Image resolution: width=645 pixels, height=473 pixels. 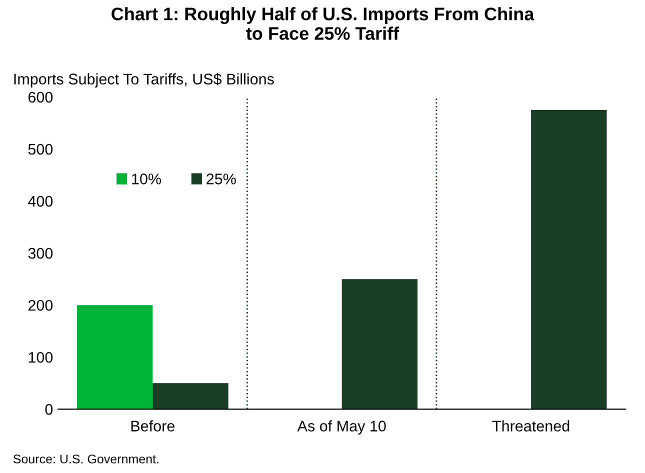 I want to click on legend-label: 10%, so click(x=146, y=179).